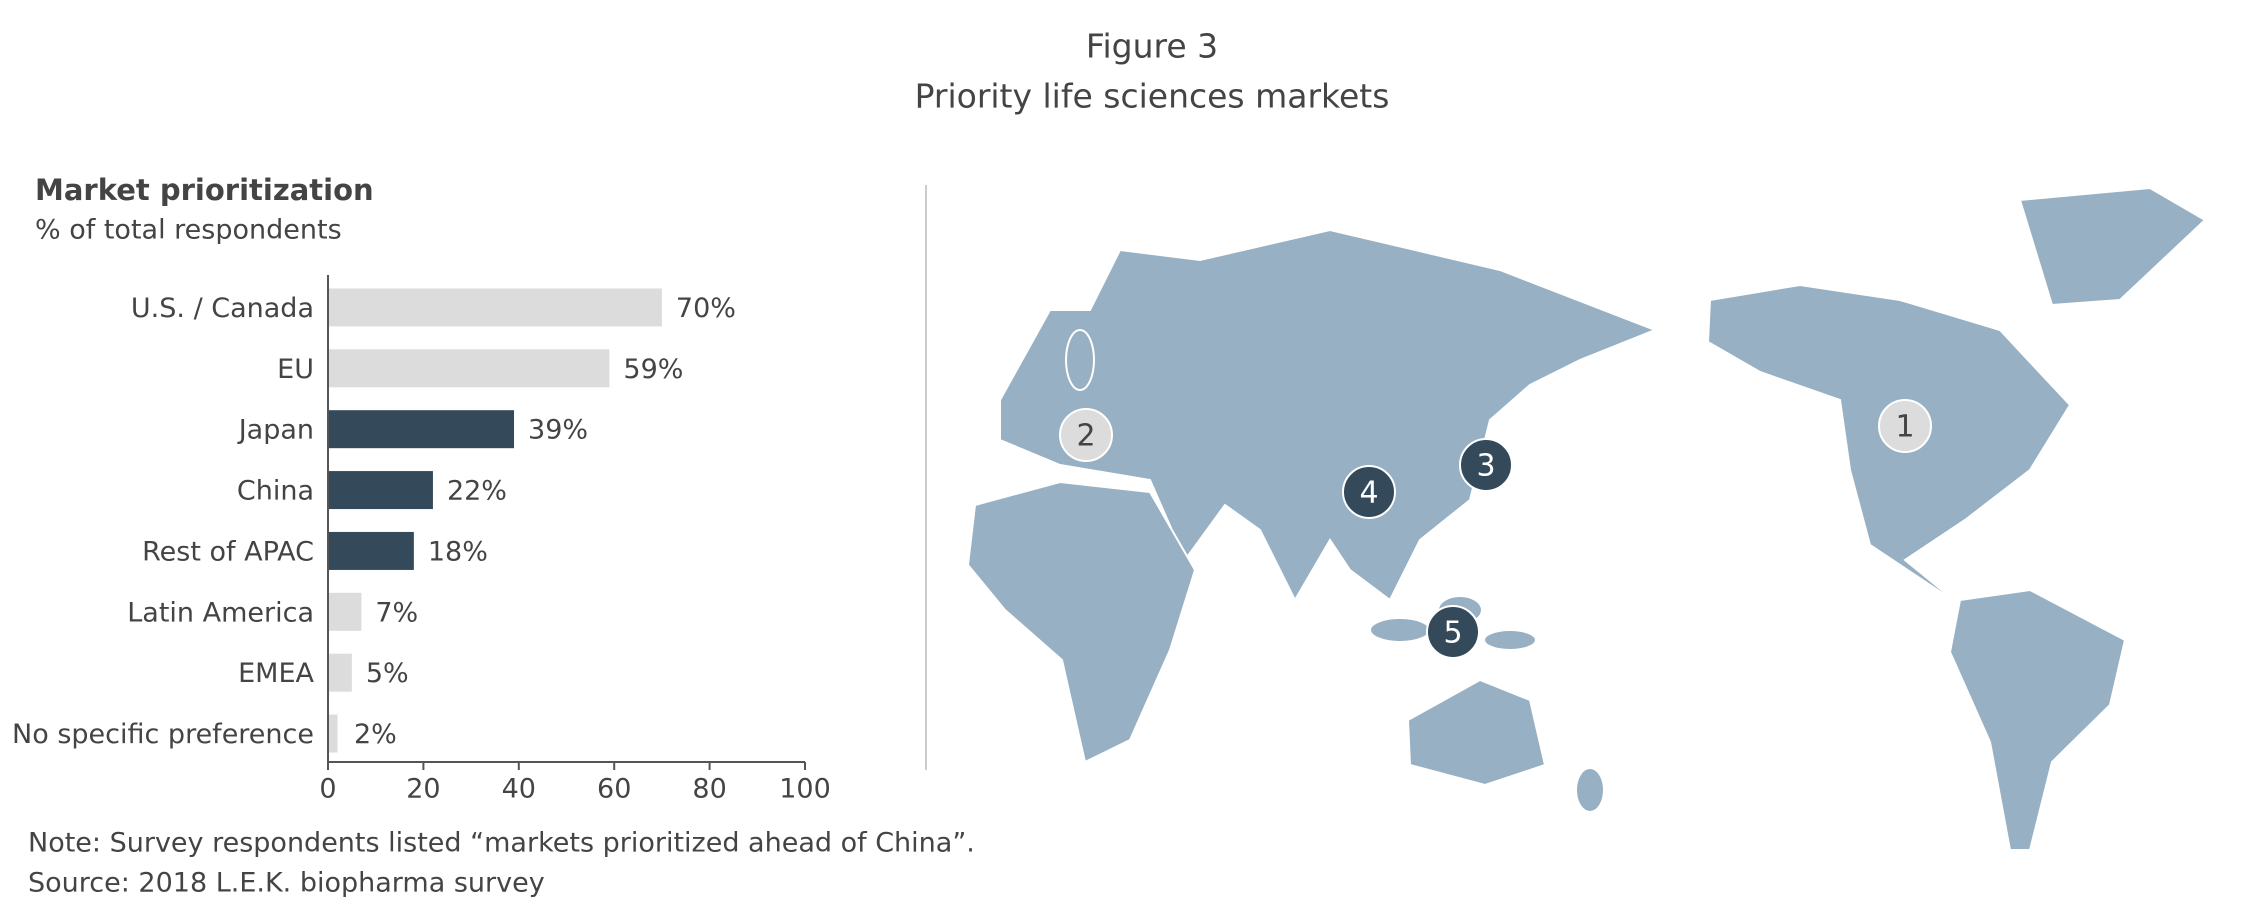 The image size is (2260, 920). I want to click on value-label: 22%, so click(477, 491).